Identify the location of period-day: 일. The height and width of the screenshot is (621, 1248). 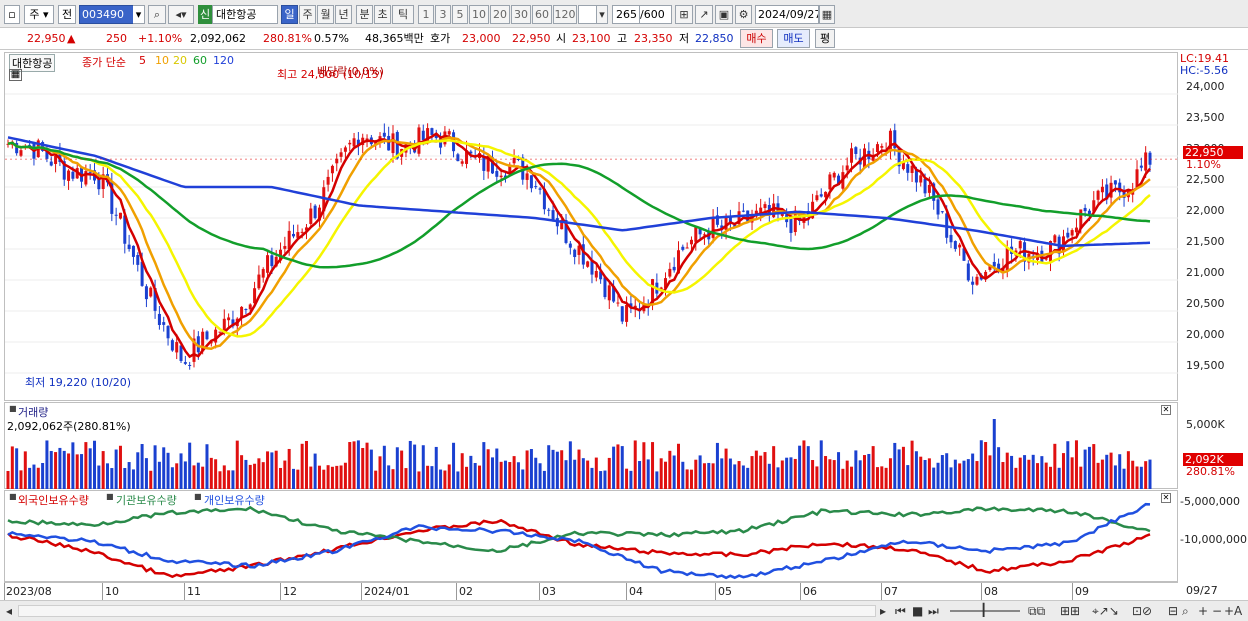
(289, 14).